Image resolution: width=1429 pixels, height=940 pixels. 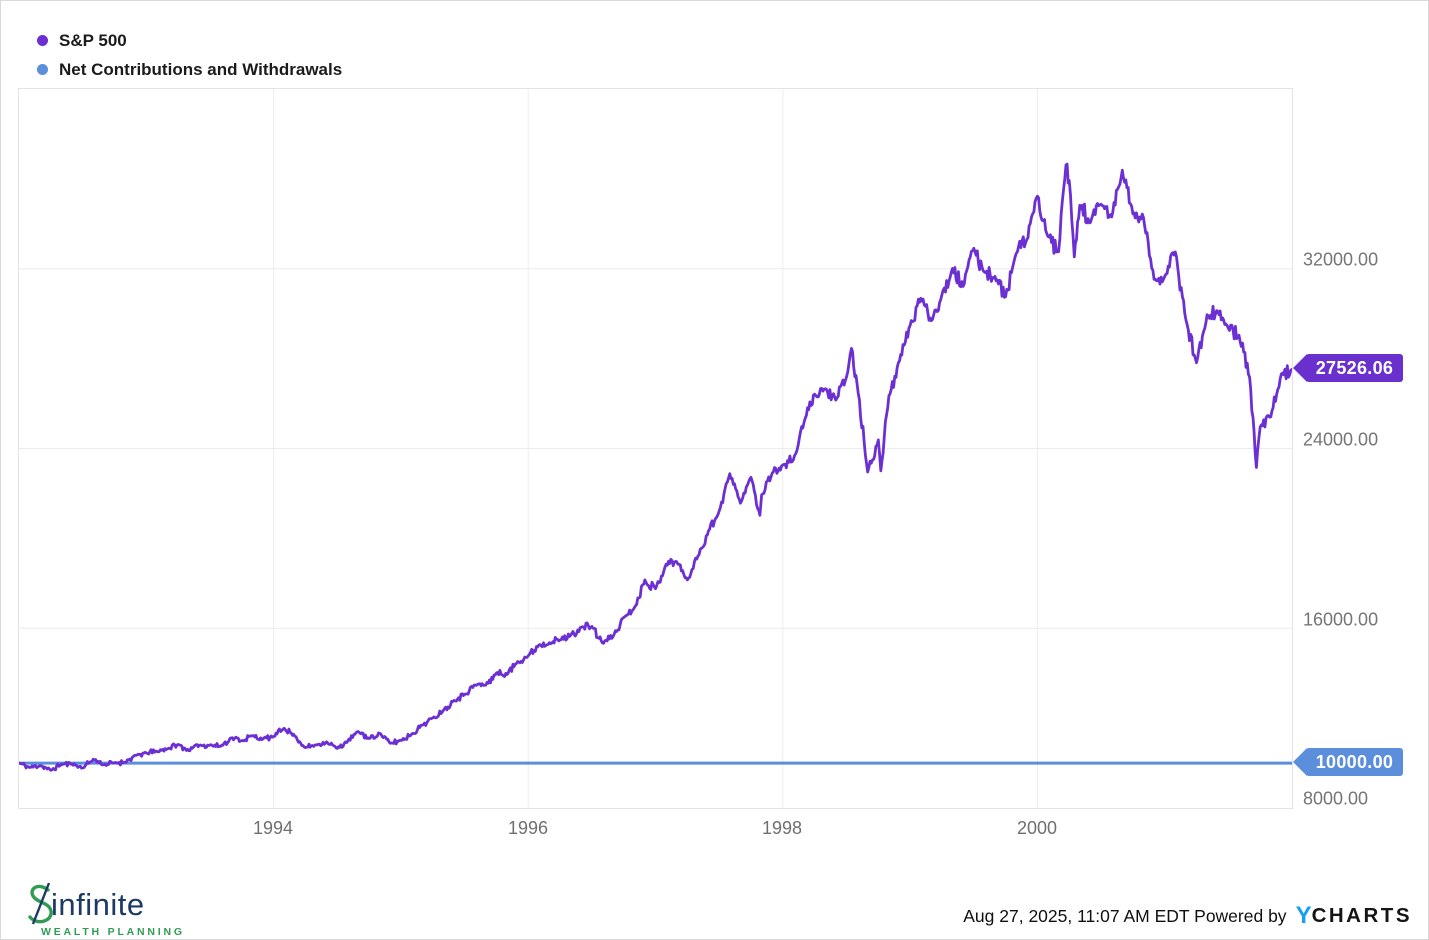 I want to click on legend-label-sp500: S&P 500, so click(x=93, y=40).